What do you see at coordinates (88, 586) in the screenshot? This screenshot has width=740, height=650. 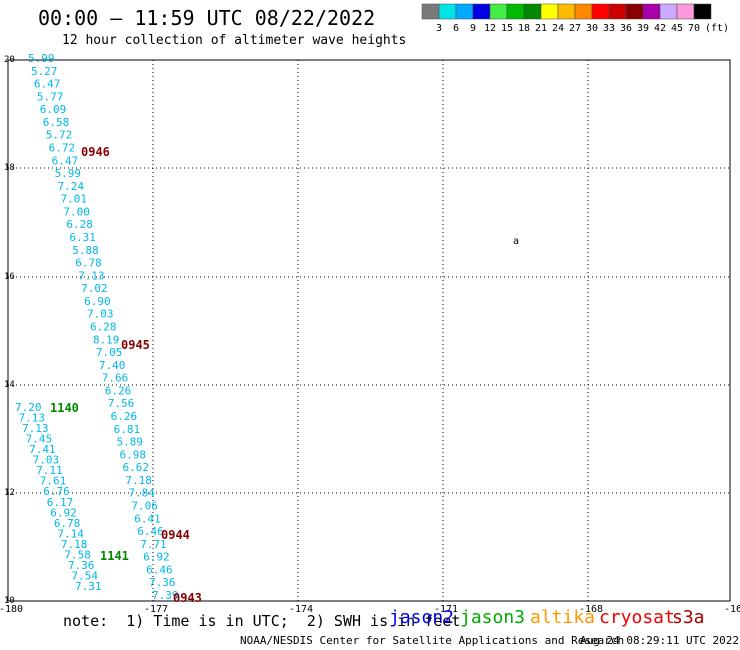 I see `wave-height-value: 7.31` at bounding box center [88, 586].